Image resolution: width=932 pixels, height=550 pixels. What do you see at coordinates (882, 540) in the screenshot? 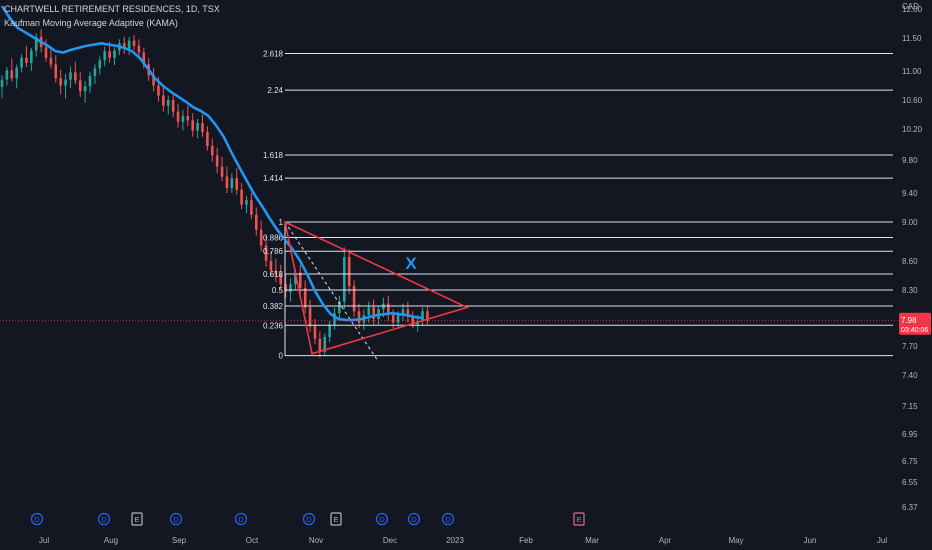
I see `time-tick-label: Jul` at bounding box center [882, 540].